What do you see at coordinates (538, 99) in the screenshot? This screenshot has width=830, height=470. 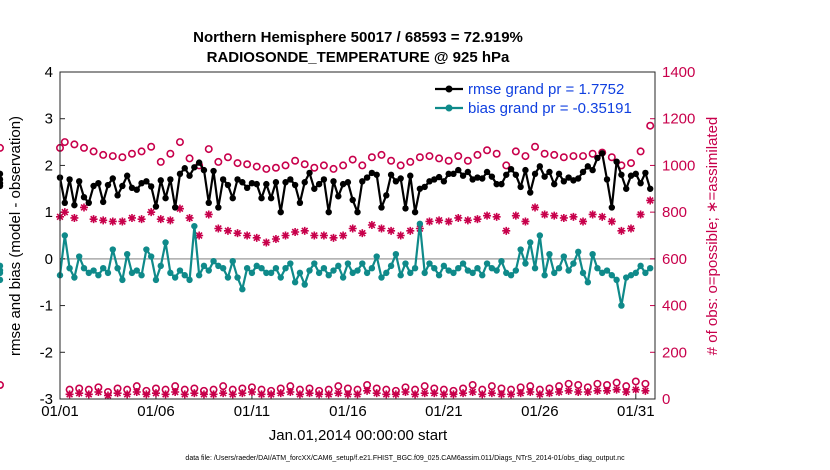 I see `legend-box` at bounding box center [538, 99].